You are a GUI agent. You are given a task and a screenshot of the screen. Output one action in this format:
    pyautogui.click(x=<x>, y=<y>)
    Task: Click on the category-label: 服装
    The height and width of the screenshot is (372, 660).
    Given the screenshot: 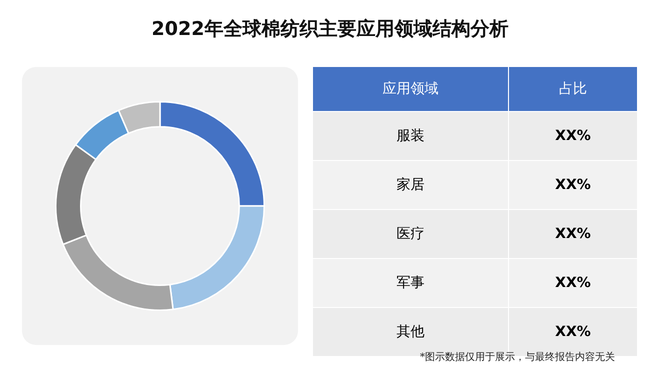 What is the action you would take?
    pyautogui.click(x=410, y=136)
    